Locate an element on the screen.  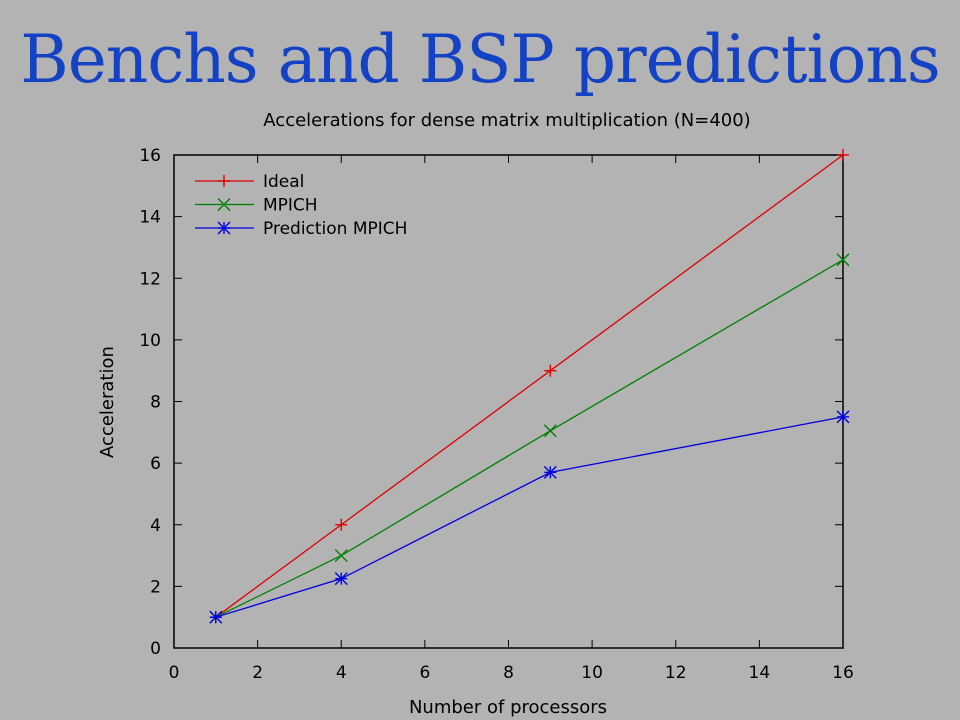
x-tick-label: 12 is located at coordinates (676, 673).